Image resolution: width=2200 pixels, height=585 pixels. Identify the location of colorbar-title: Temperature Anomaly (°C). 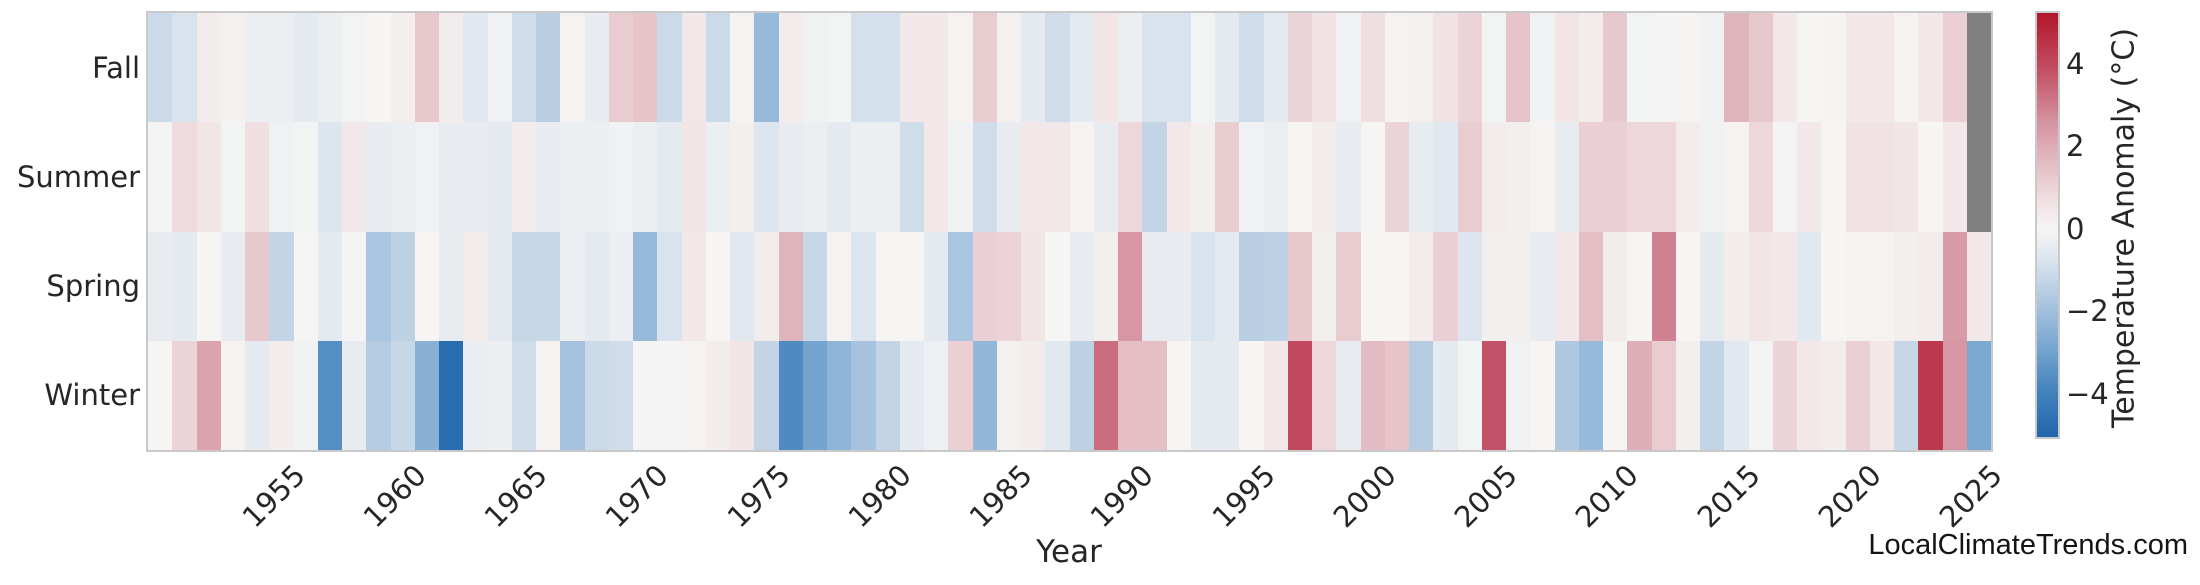
(2124, 228).